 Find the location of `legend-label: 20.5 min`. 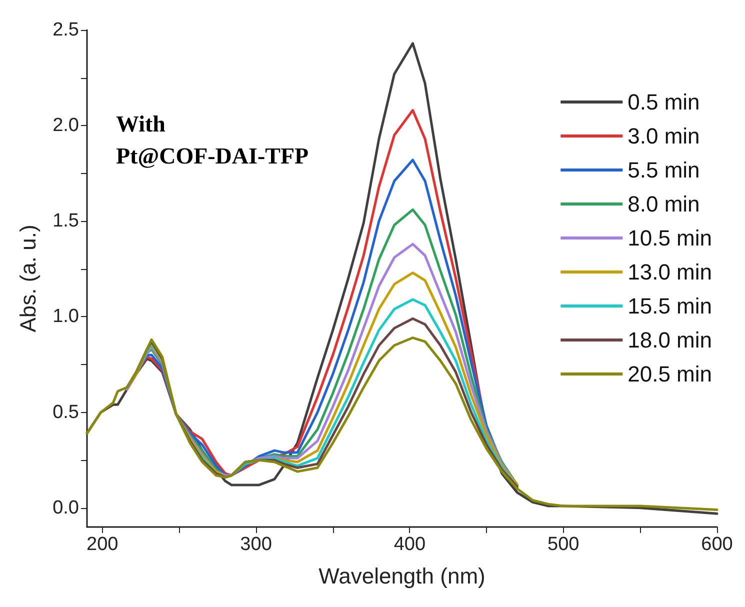

legend-label: 20.5 min is located at coordinates (670, 374).